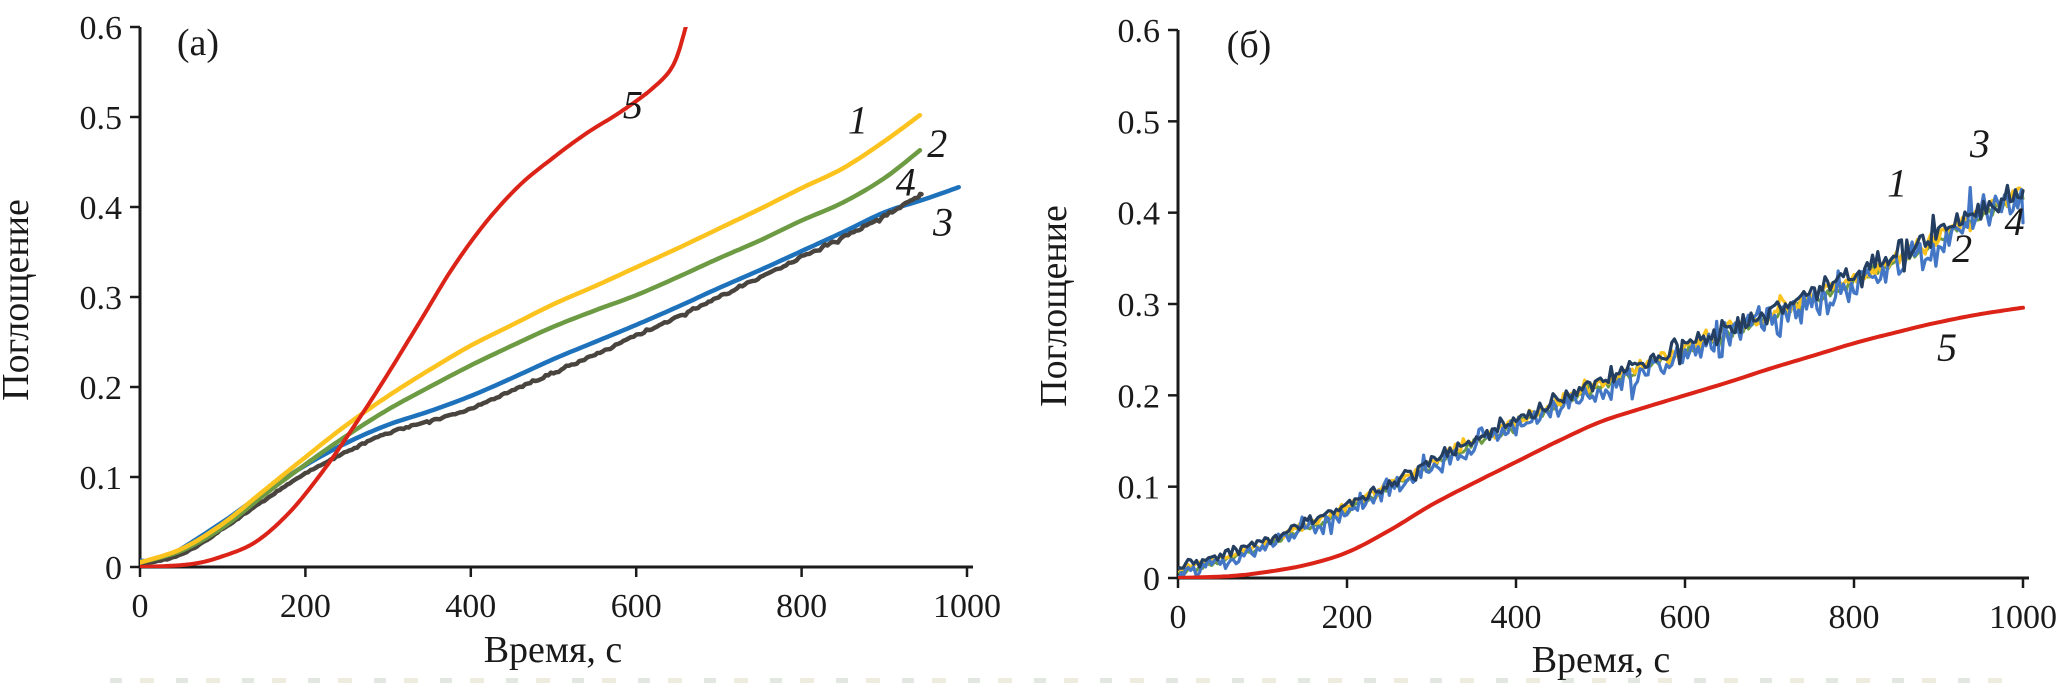 Image resolution: width=2062 pixels, height=683 pixels. Describe the element at coordinates (553, 650) in the screenshot. I see `panel-a-x-axis-label: Время, с` at that location.